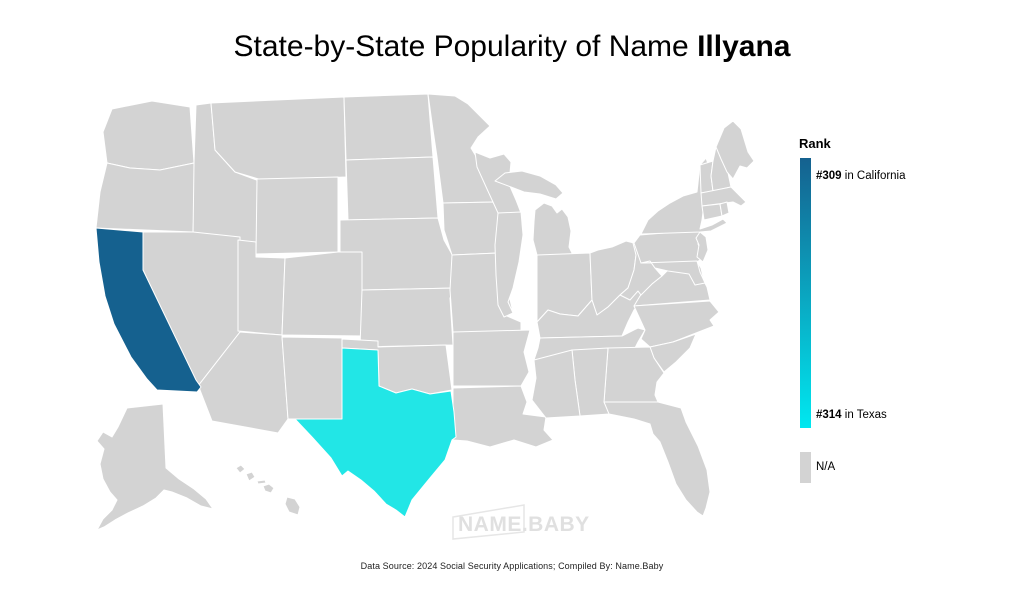  I want to click on state-fl, so click(657, 459).